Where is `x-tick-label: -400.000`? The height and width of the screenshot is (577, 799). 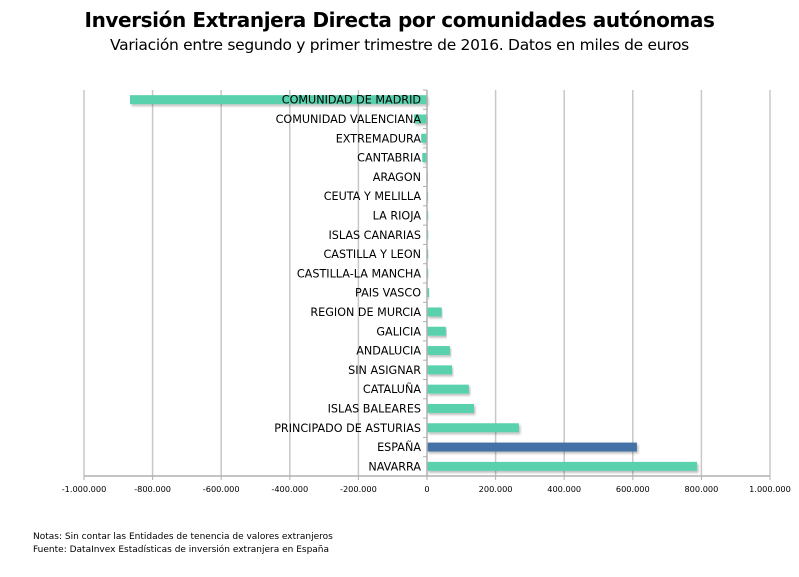 x-tick-label: -400.000 is located at coordinates (289, 489).